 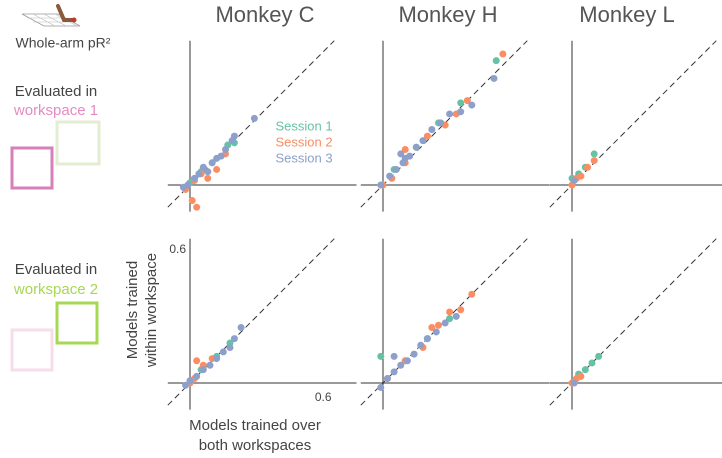 I want to click on column-title: Monkey H, so click(x=447, y=14).